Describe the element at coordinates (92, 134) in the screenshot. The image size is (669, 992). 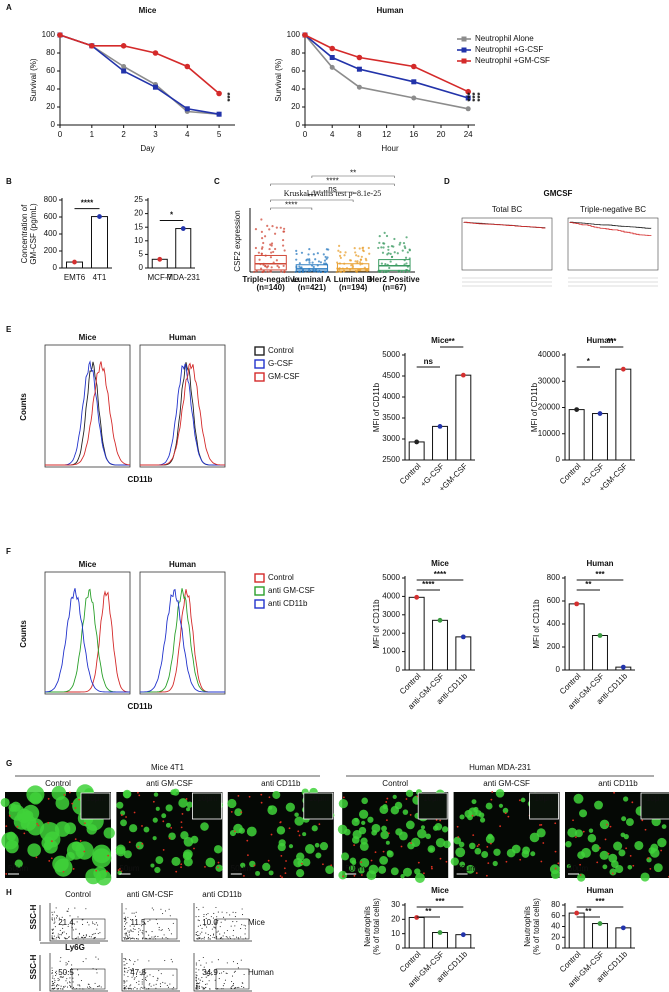
I see `x-tick-label: 1` at that location.